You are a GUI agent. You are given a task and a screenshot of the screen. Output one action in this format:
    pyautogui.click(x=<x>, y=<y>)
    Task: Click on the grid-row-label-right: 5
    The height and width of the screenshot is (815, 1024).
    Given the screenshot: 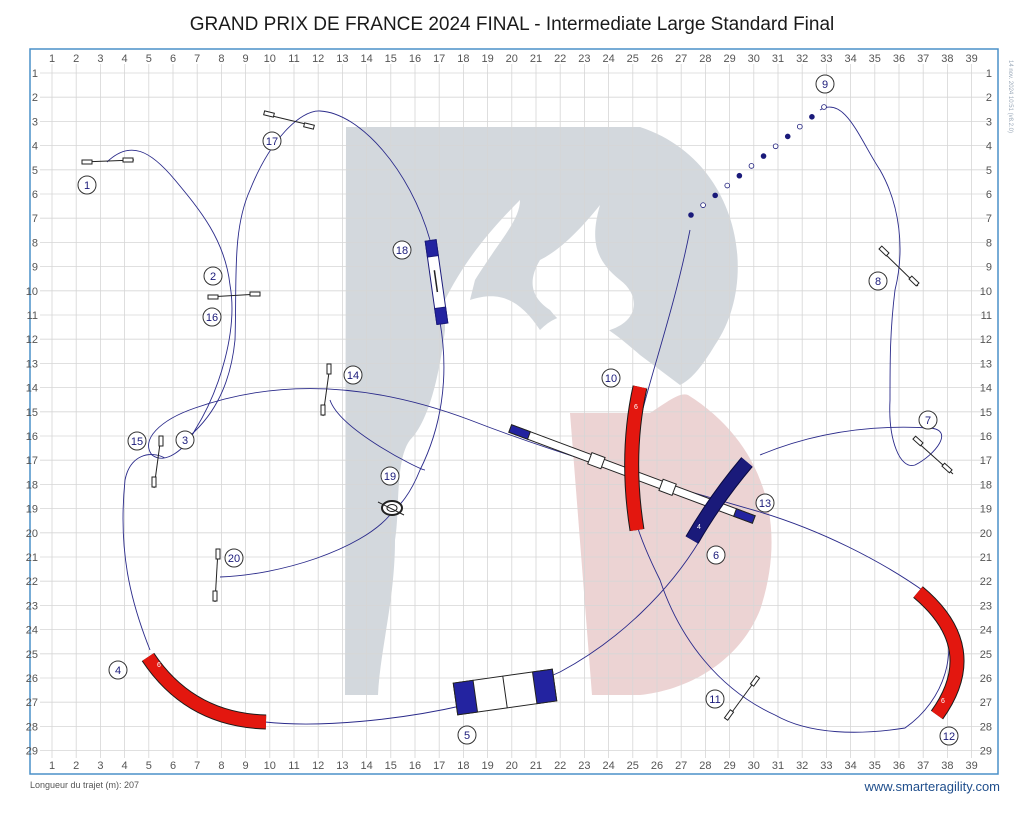 What is the action you would take?
    pyautogui.click(x=989, y=171)
    